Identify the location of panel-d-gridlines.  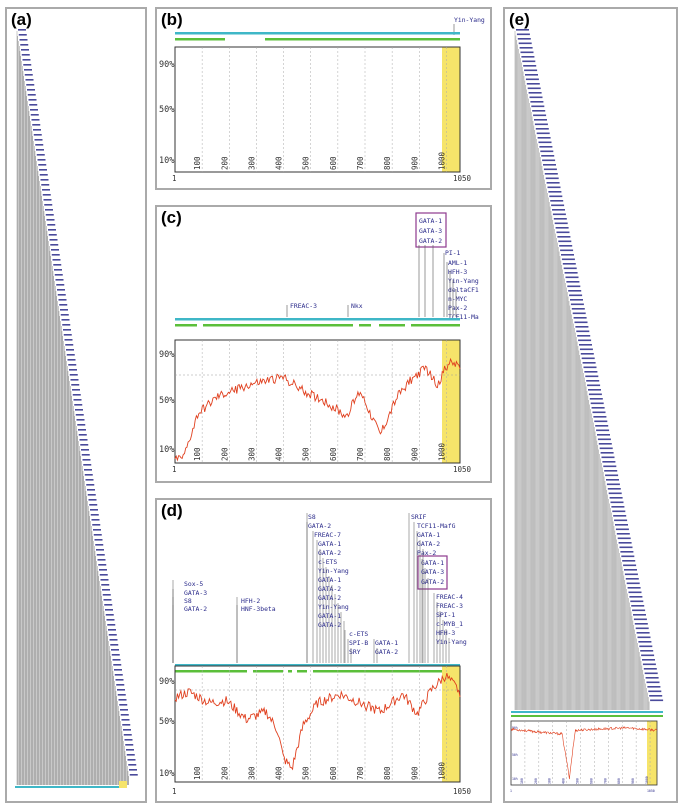
(324, 724).